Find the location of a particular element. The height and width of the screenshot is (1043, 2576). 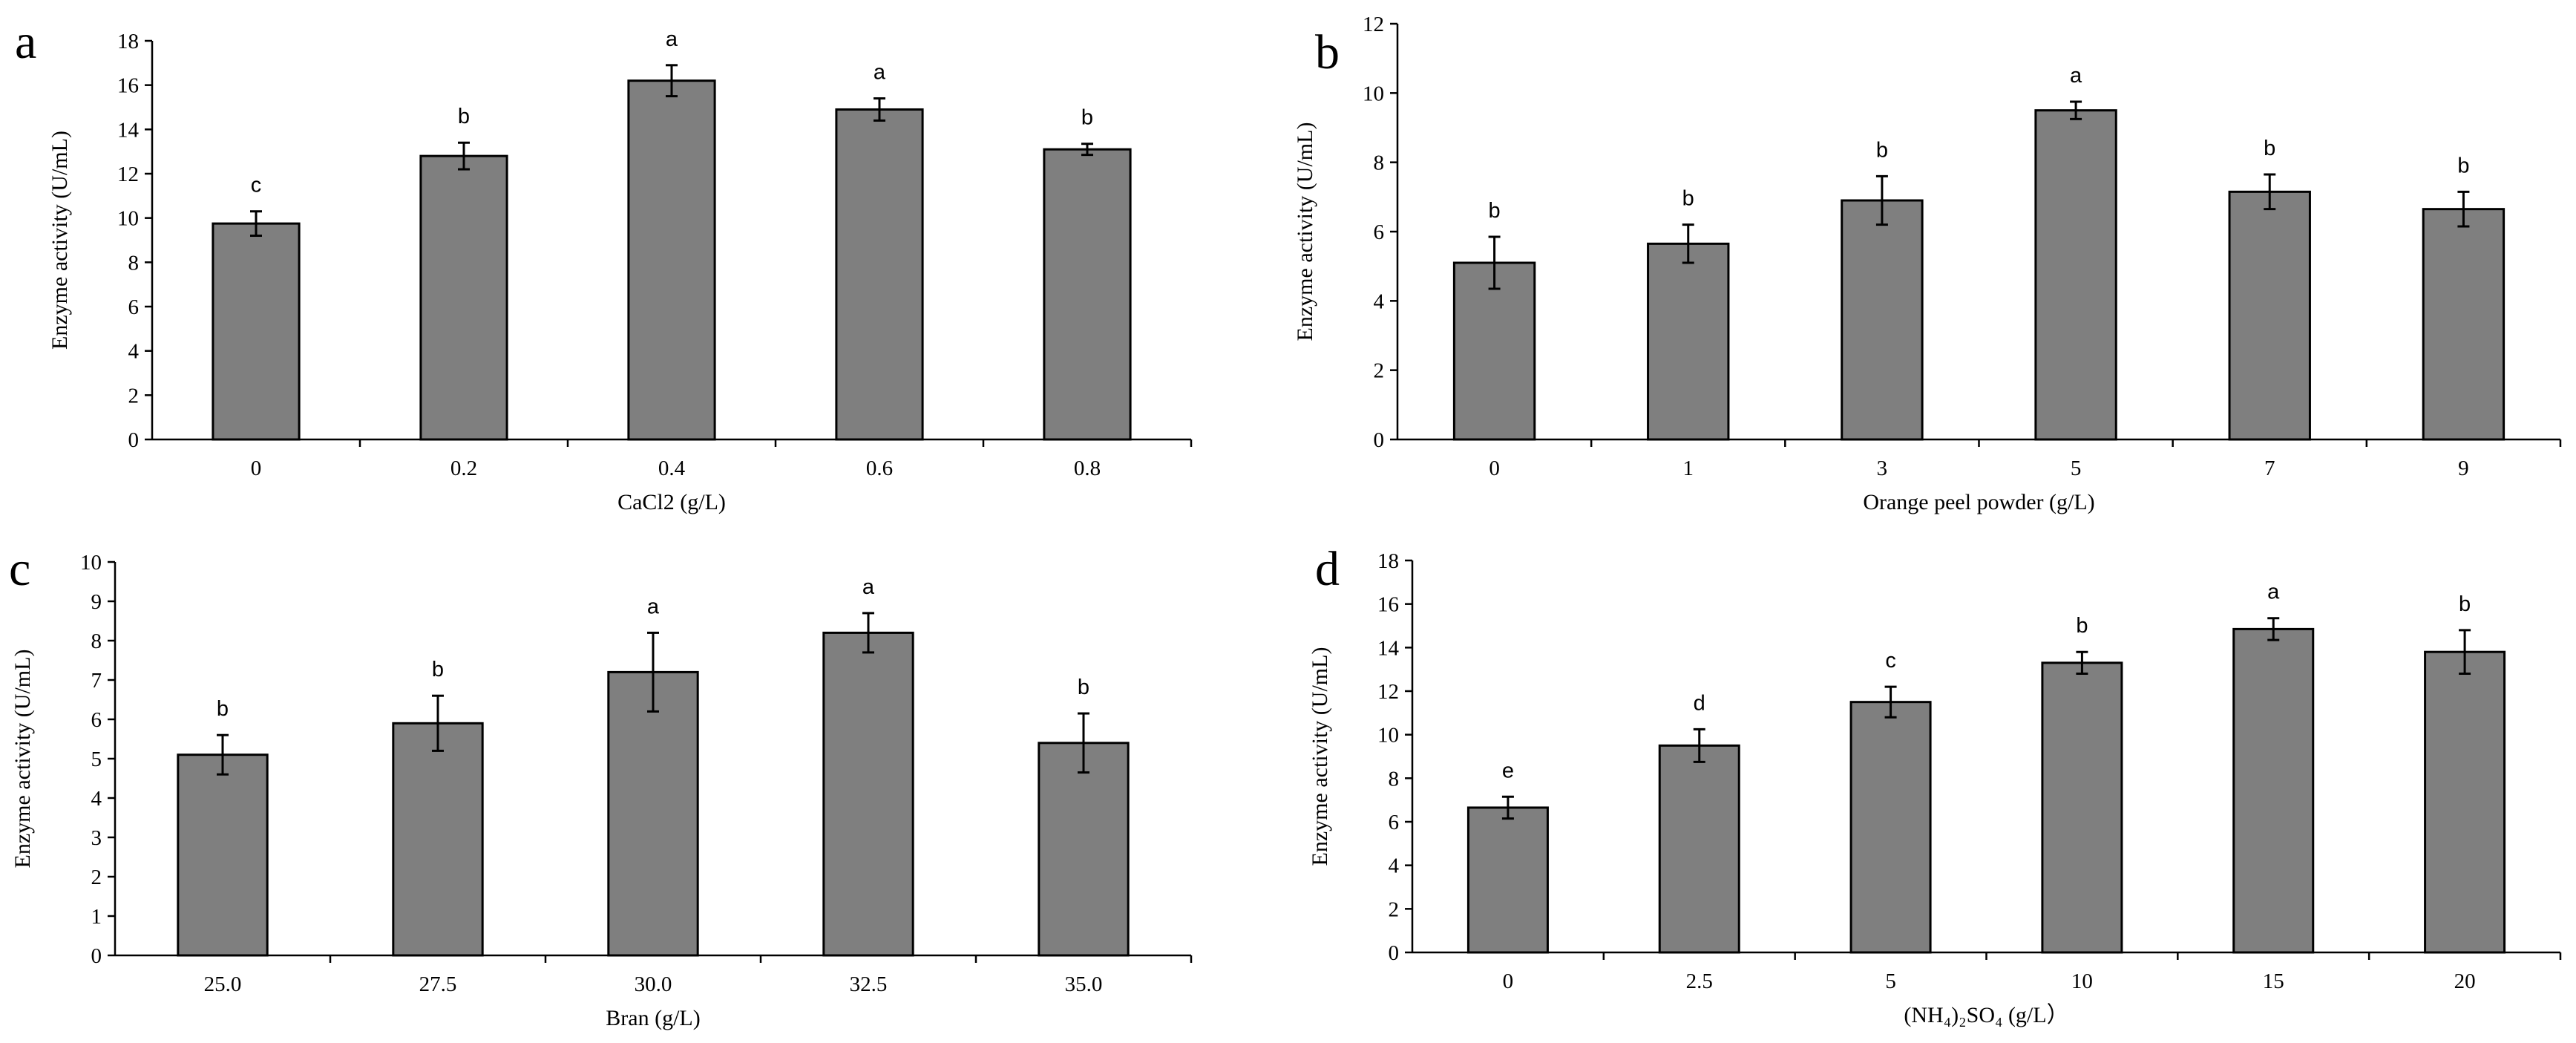

significance-letter: d is located at coordinates (1699, 703).